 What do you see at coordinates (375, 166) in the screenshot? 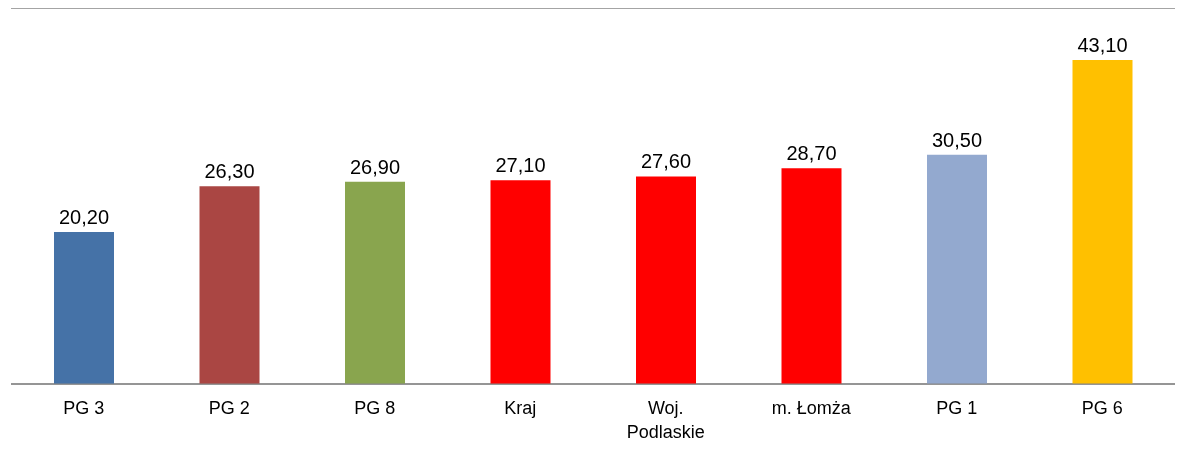
I see `data-label: 26,90` at bounding box center [375, 166].